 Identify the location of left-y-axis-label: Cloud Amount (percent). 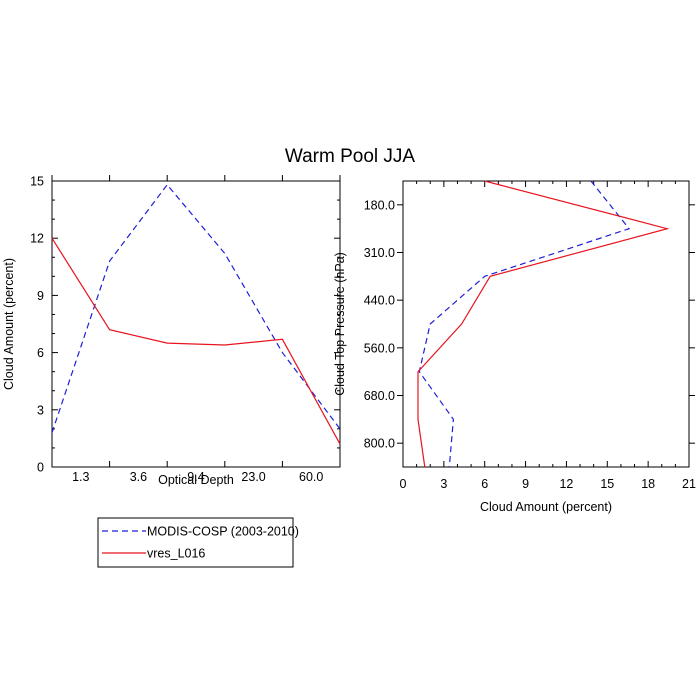
(9, 324).